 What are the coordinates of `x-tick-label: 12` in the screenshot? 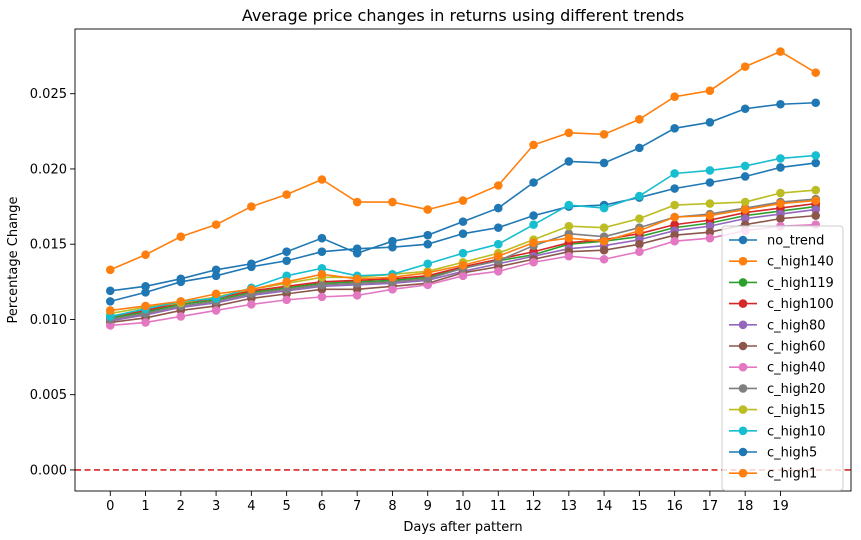 It's located at (533, 506).